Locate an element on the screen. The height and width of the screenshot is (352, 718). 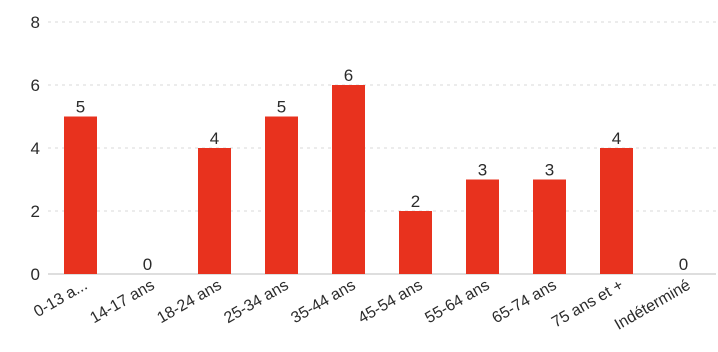
data-label: 6 is located at coordinates (348, 75).